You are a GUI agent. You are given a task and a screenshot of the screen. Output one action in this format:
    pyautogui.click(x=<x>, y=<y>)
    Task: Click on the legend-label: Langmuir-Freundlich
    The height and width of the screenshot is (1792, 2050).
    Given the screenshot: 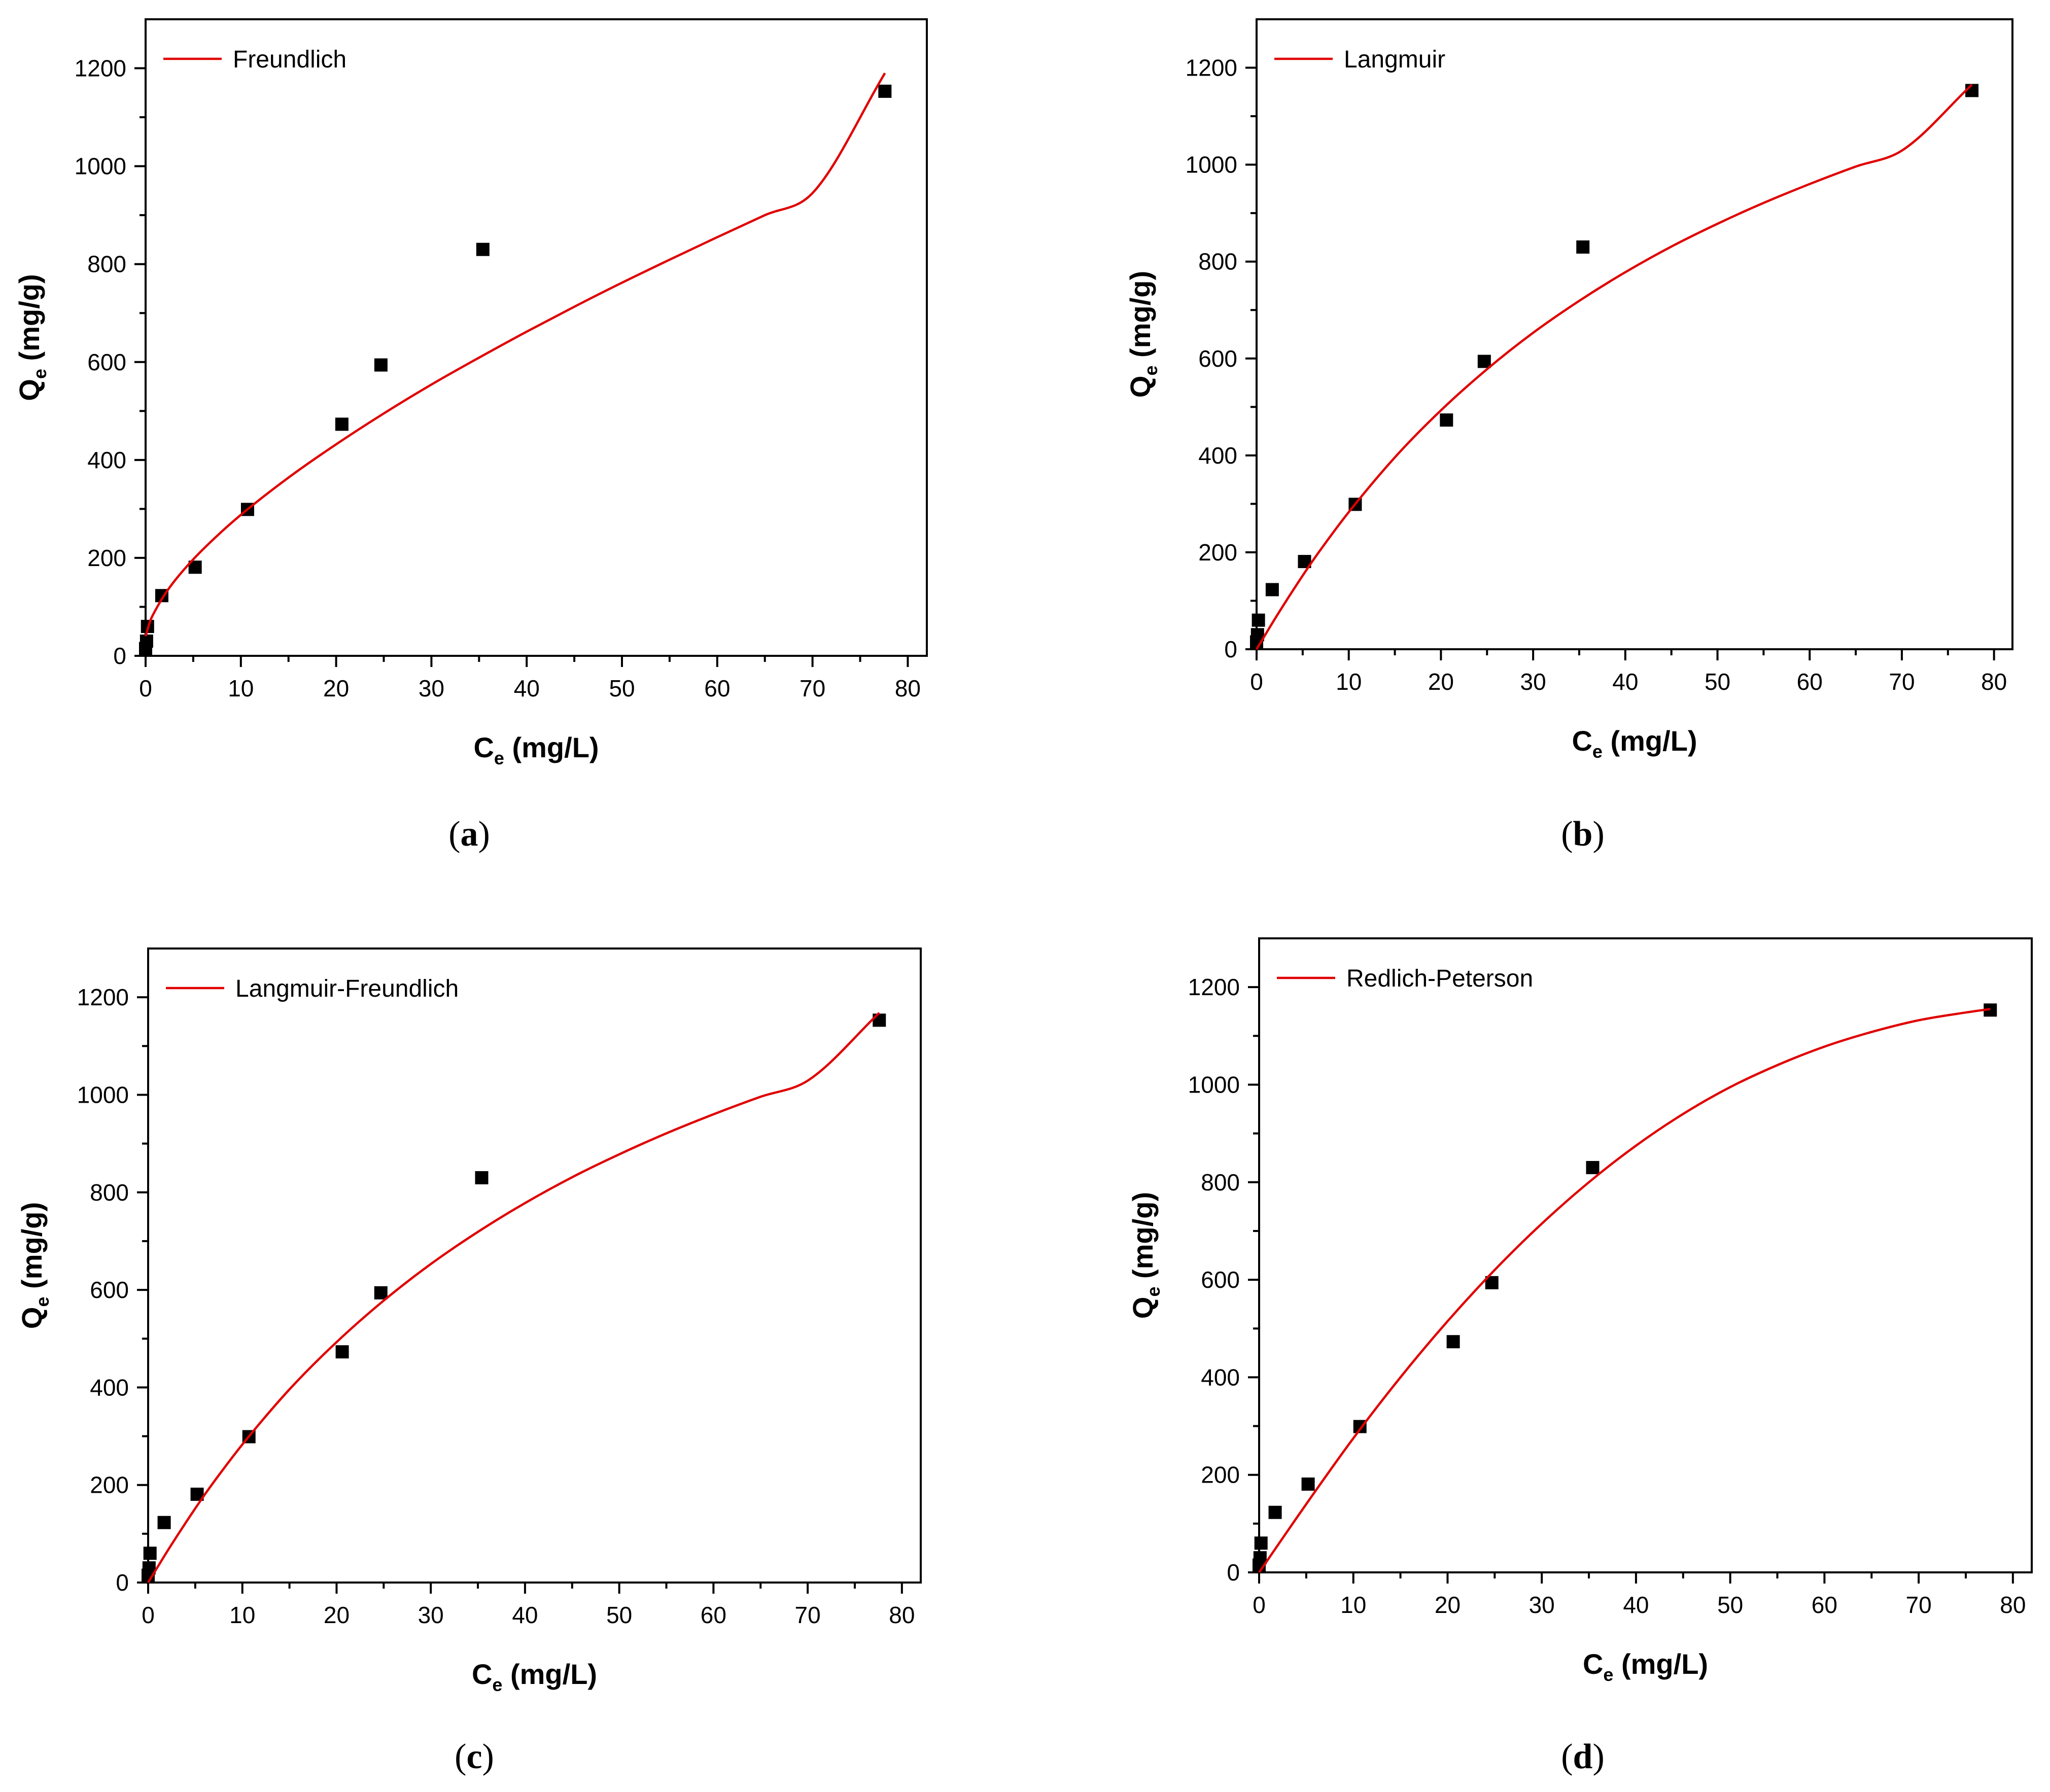 What is the action you would take?
    pyautogui.click(x=347, y=988)
    